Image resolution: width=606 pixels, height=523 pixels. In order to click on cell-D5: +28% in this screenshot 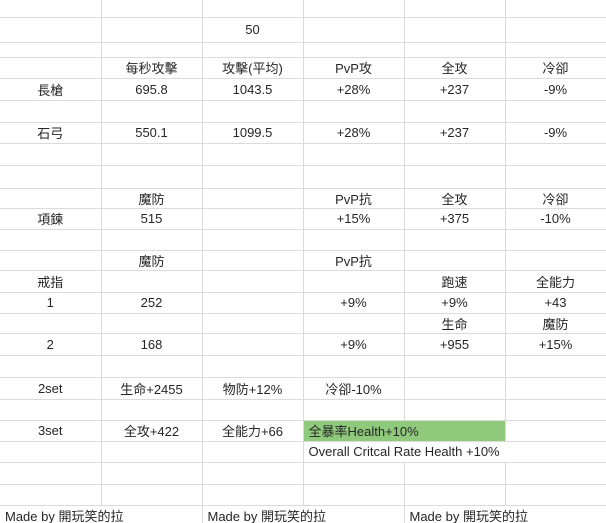, I will do `click(353, 89)`.